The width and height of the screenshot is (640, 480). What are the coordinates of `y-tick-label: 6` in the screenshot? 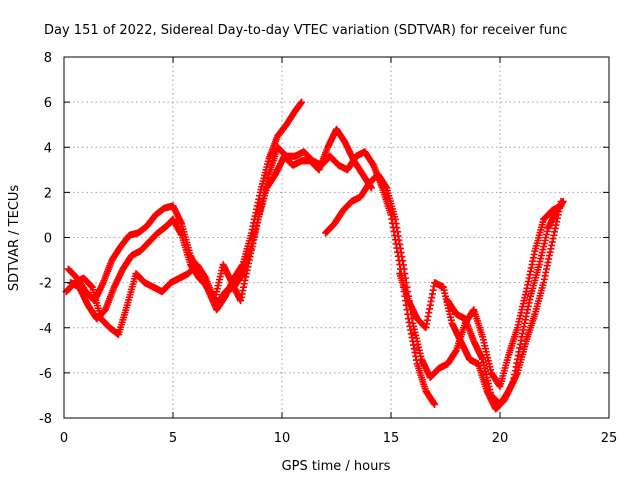 It's located at (48, 103).